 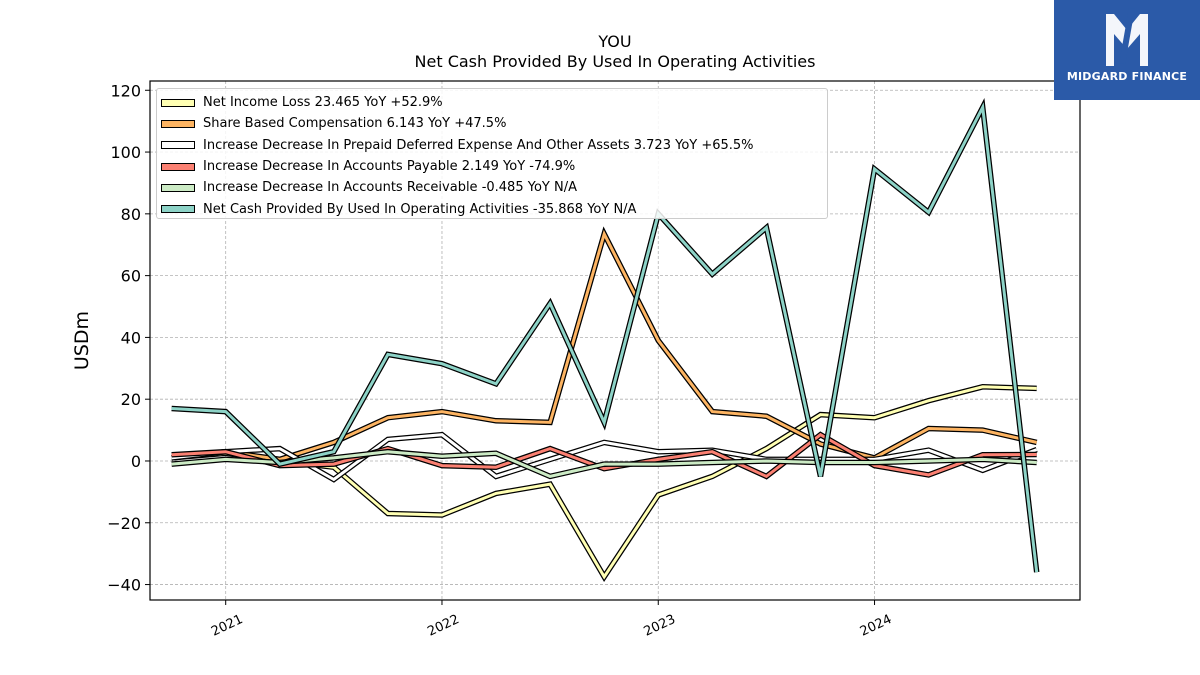 What do you see at coordinates (131, 337) in the screenshot?
I see `y-tick-label: 40` at bounding box center [131, 337].